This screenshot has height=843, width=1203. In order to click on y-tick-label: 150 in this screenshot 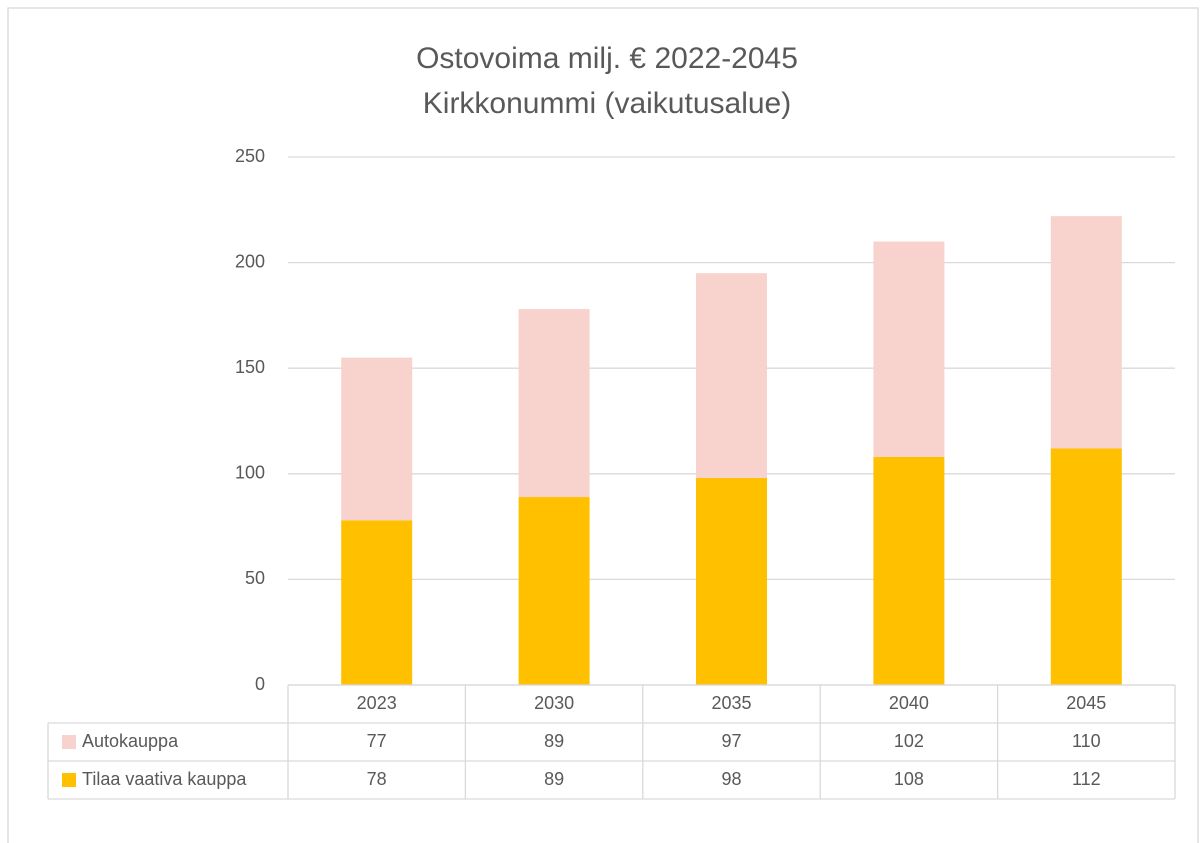, I will do `click(250, 367)`.